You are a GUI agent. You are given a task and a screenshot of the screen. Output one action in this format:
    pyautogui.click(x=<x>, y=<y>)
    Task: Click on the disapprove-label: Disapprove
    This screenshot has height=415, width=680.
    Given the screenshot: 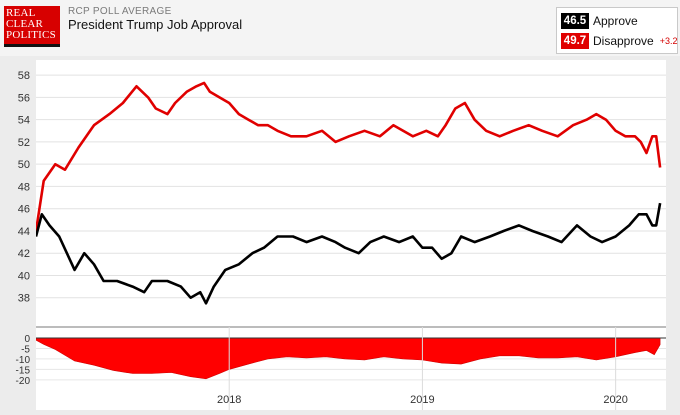 What is the action you would take?
    pyautogui.click(x=623, y=41)
    